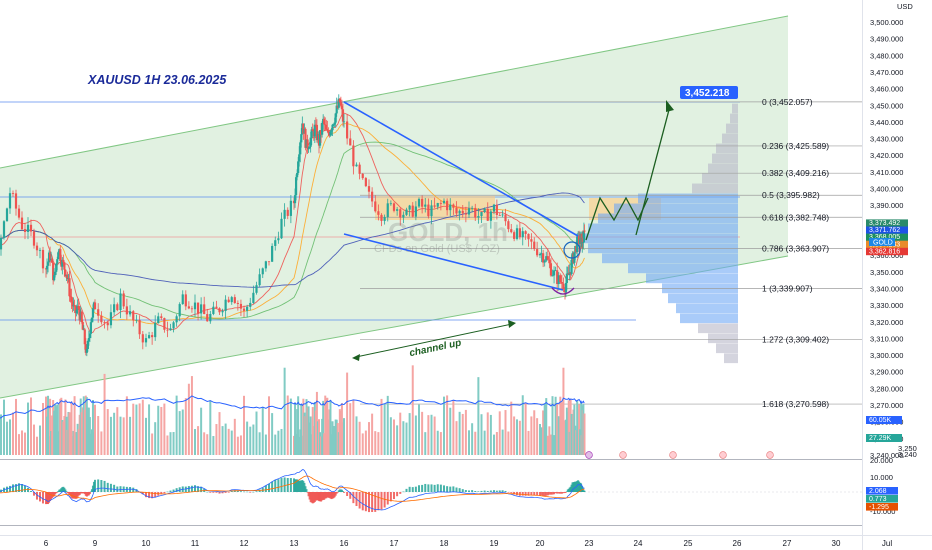 Image resolution: width=932 pixels, height=550 pixels. Describe the element at coordinates (670, 106) in the screenshot. I see `projection-arrowhead` at that location.